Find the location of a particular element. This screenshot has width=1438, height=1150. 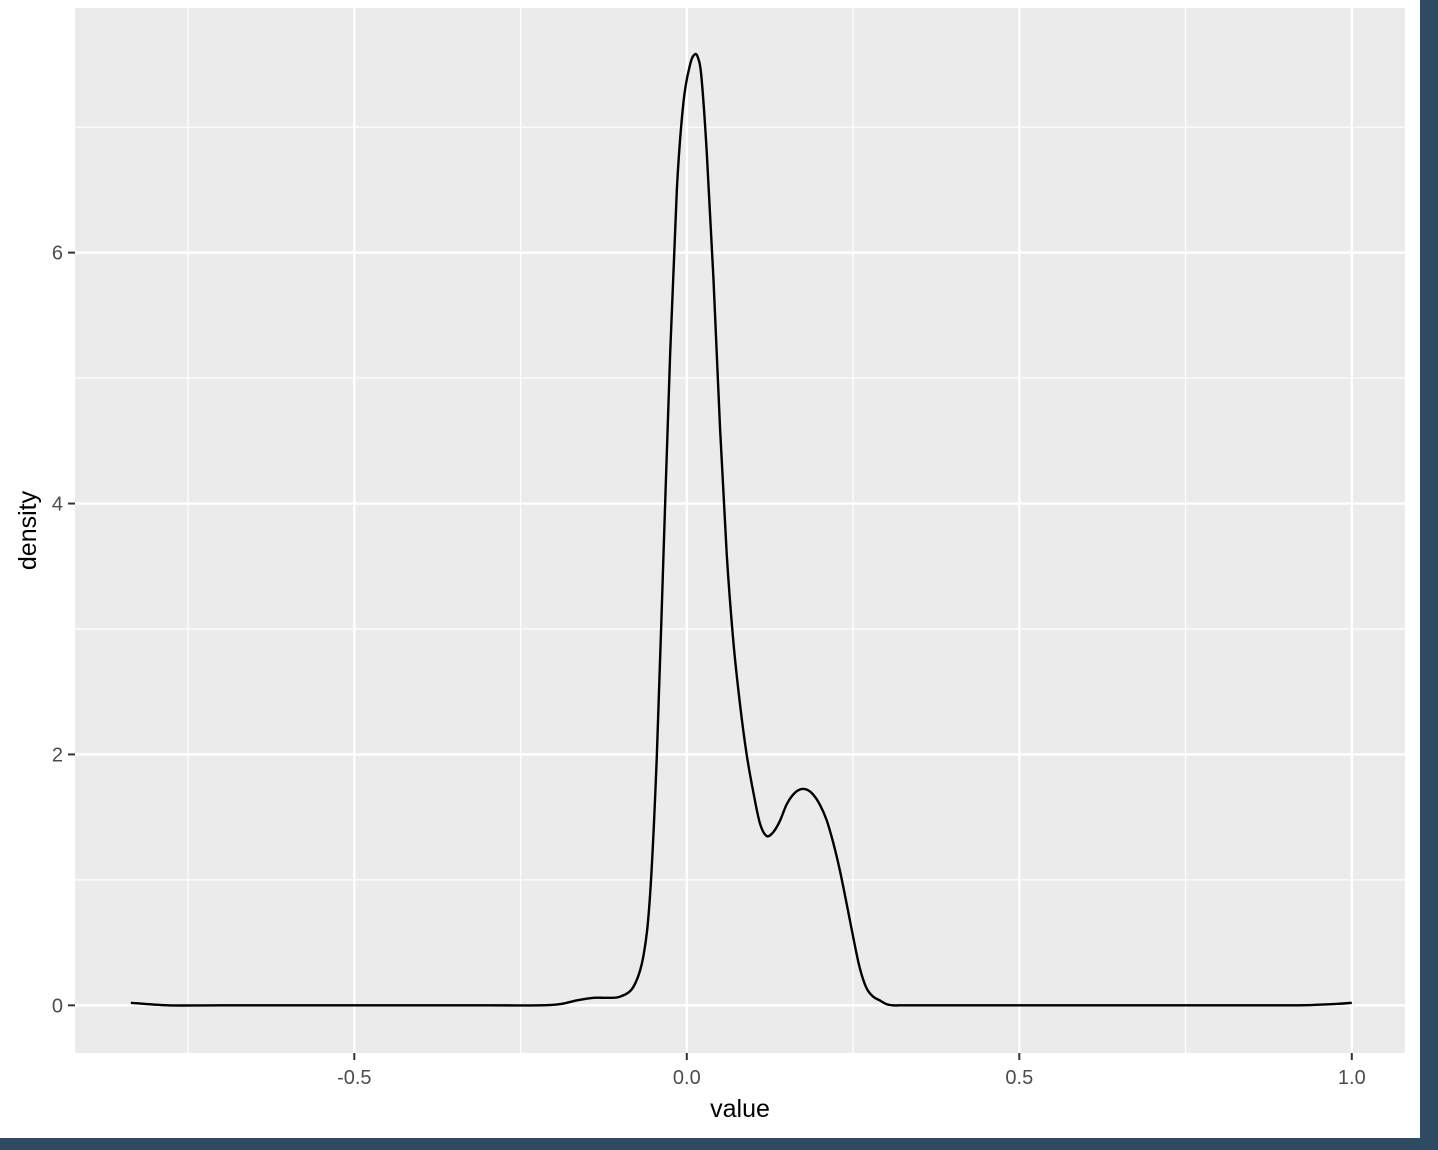

x-tick-label: 0.0 is located at coordinates (687, 1078).